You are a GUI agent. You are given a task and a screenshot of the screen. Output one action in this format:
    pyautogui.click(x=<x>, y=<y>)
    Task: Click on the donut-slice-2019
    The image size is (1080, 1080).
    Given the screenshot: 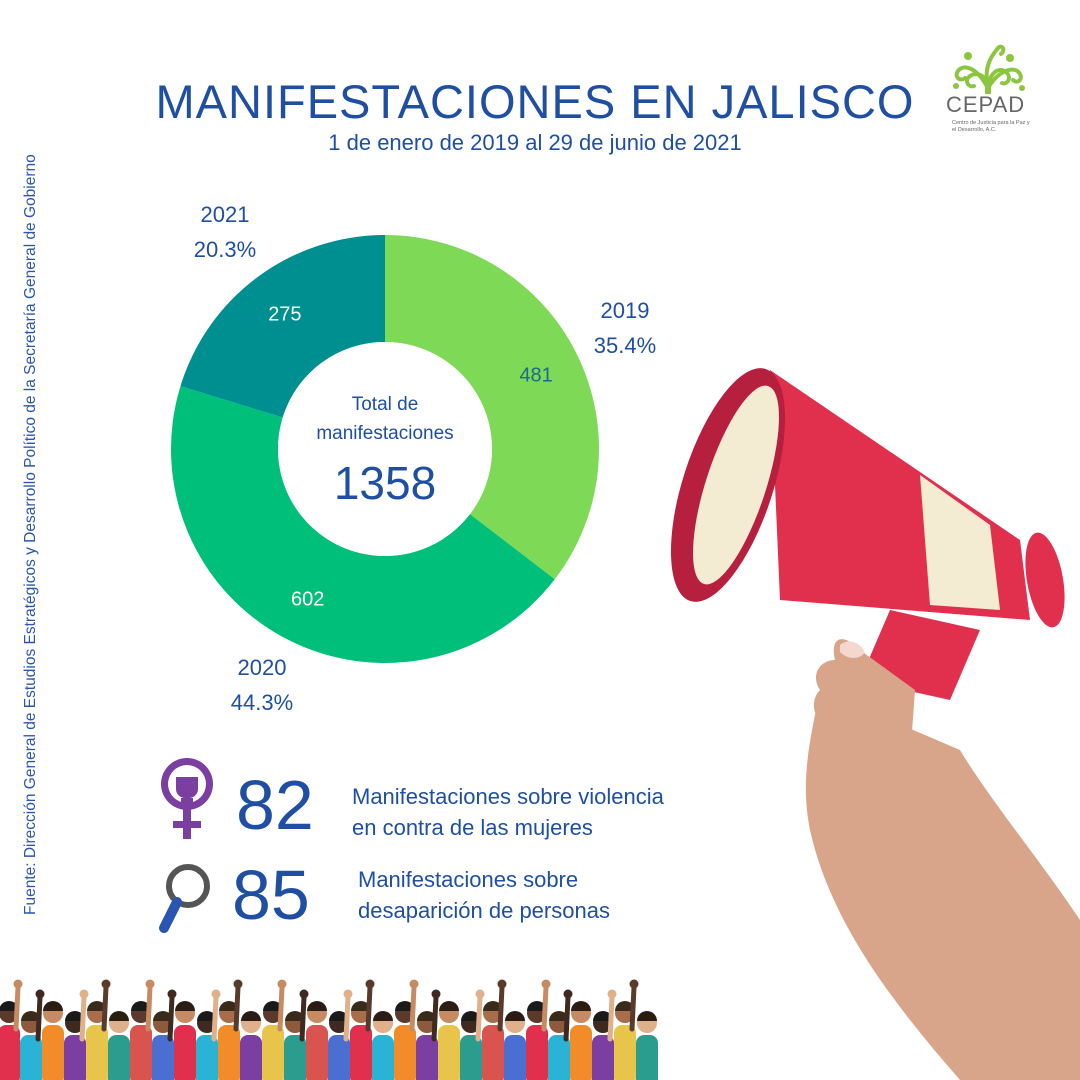 What is the action you would take?
    pyautogui.click(x=492, y=407)
    